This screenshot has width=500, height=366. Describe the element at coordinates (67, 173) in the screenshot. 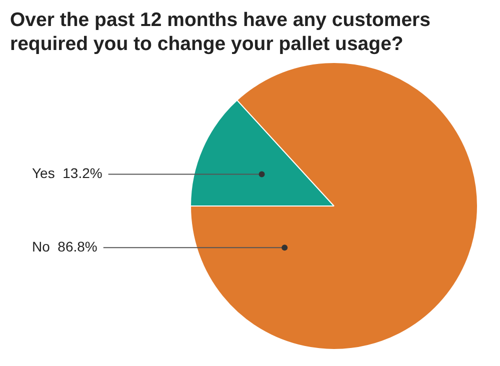

I see `slice-label: Yes 13.2%` at that location.